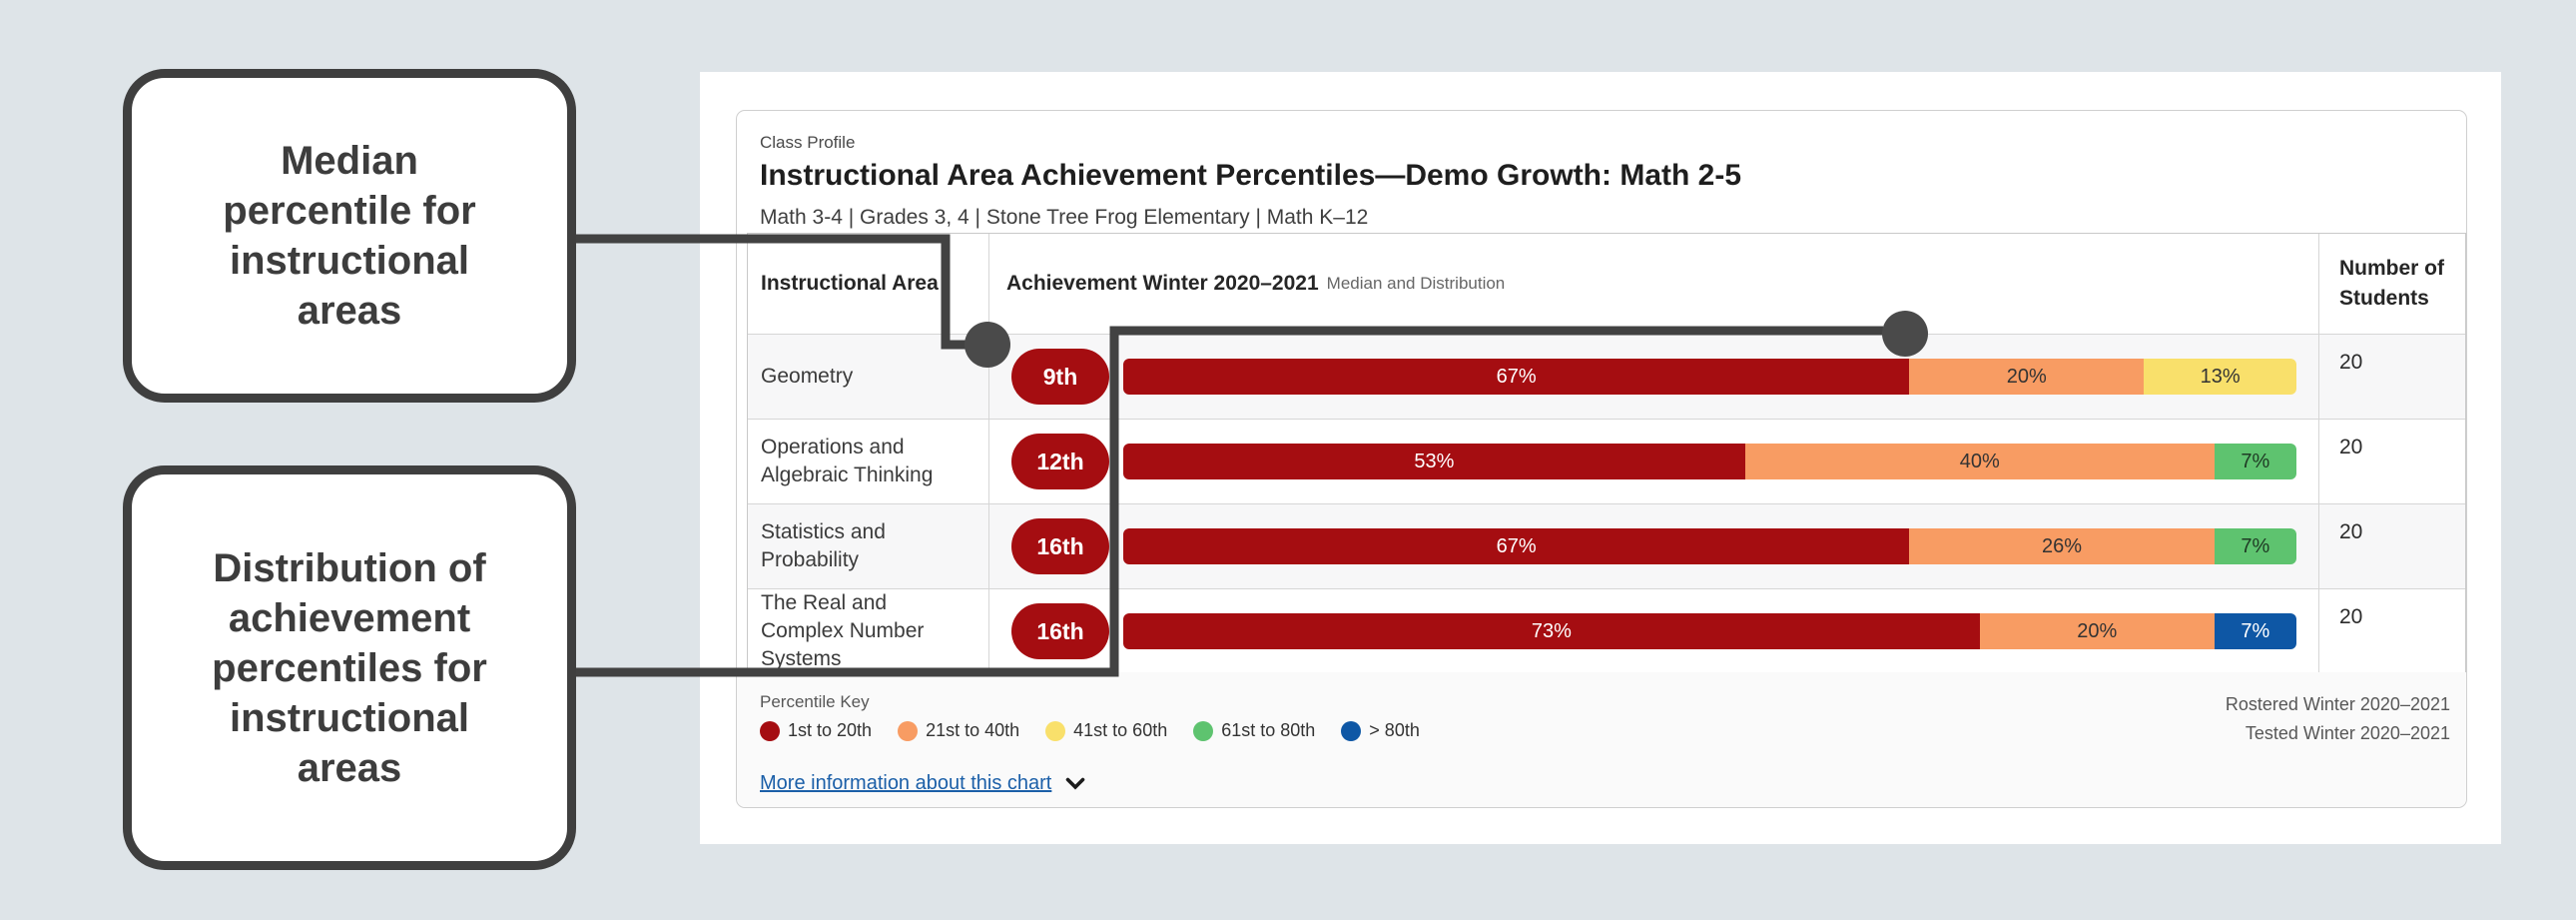  Describe the element at coordinates (868, 461) in the screenshot. I see `area-cell: Operations and Algebraic Thinking` at that location.